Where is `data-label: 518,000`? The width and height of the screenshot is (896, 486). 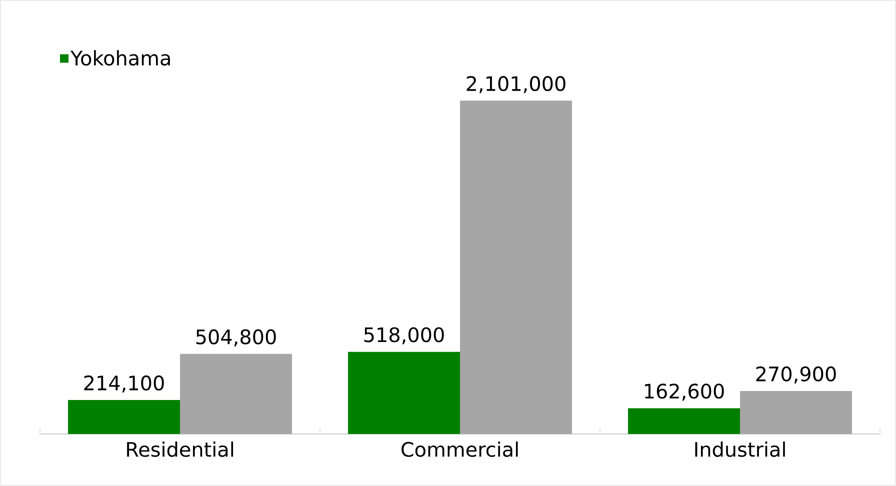
data-label: 518,000 is located at coordinates (404, 335).